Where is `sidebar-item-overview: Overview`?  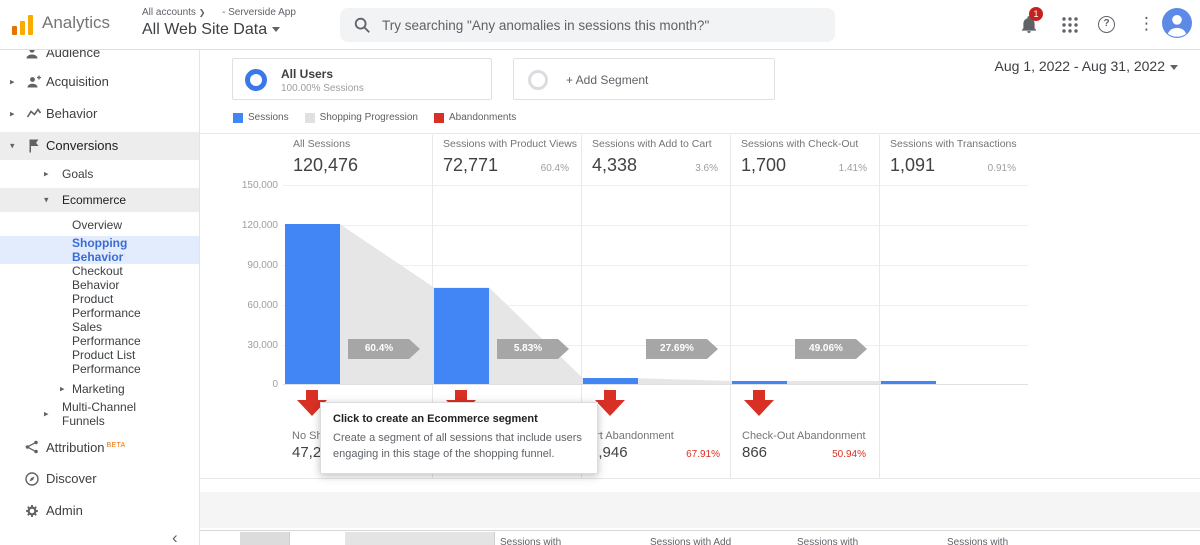
sidebar-item-overview: Overview is located at coordinates (97, 225).